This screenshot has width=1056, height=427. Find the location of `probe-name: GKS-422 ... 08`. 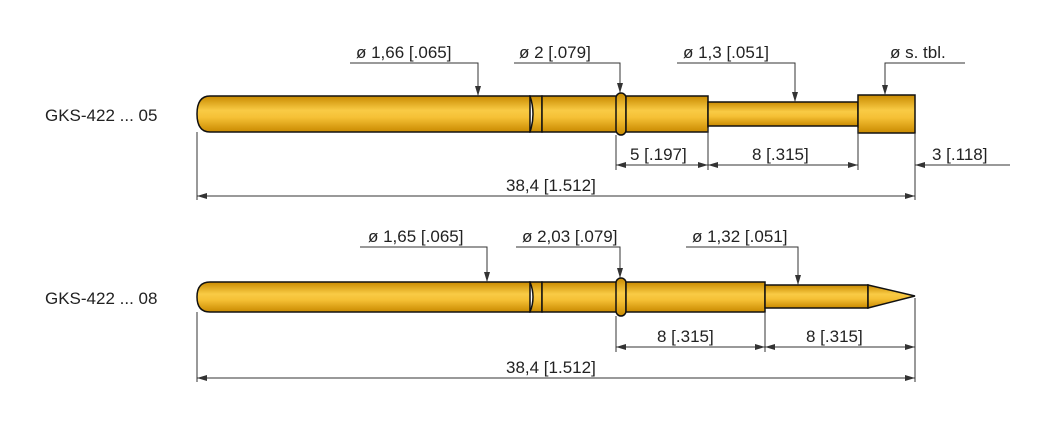

probe-name: GKS-422 ... 08 is located at coordinates (101, 298).